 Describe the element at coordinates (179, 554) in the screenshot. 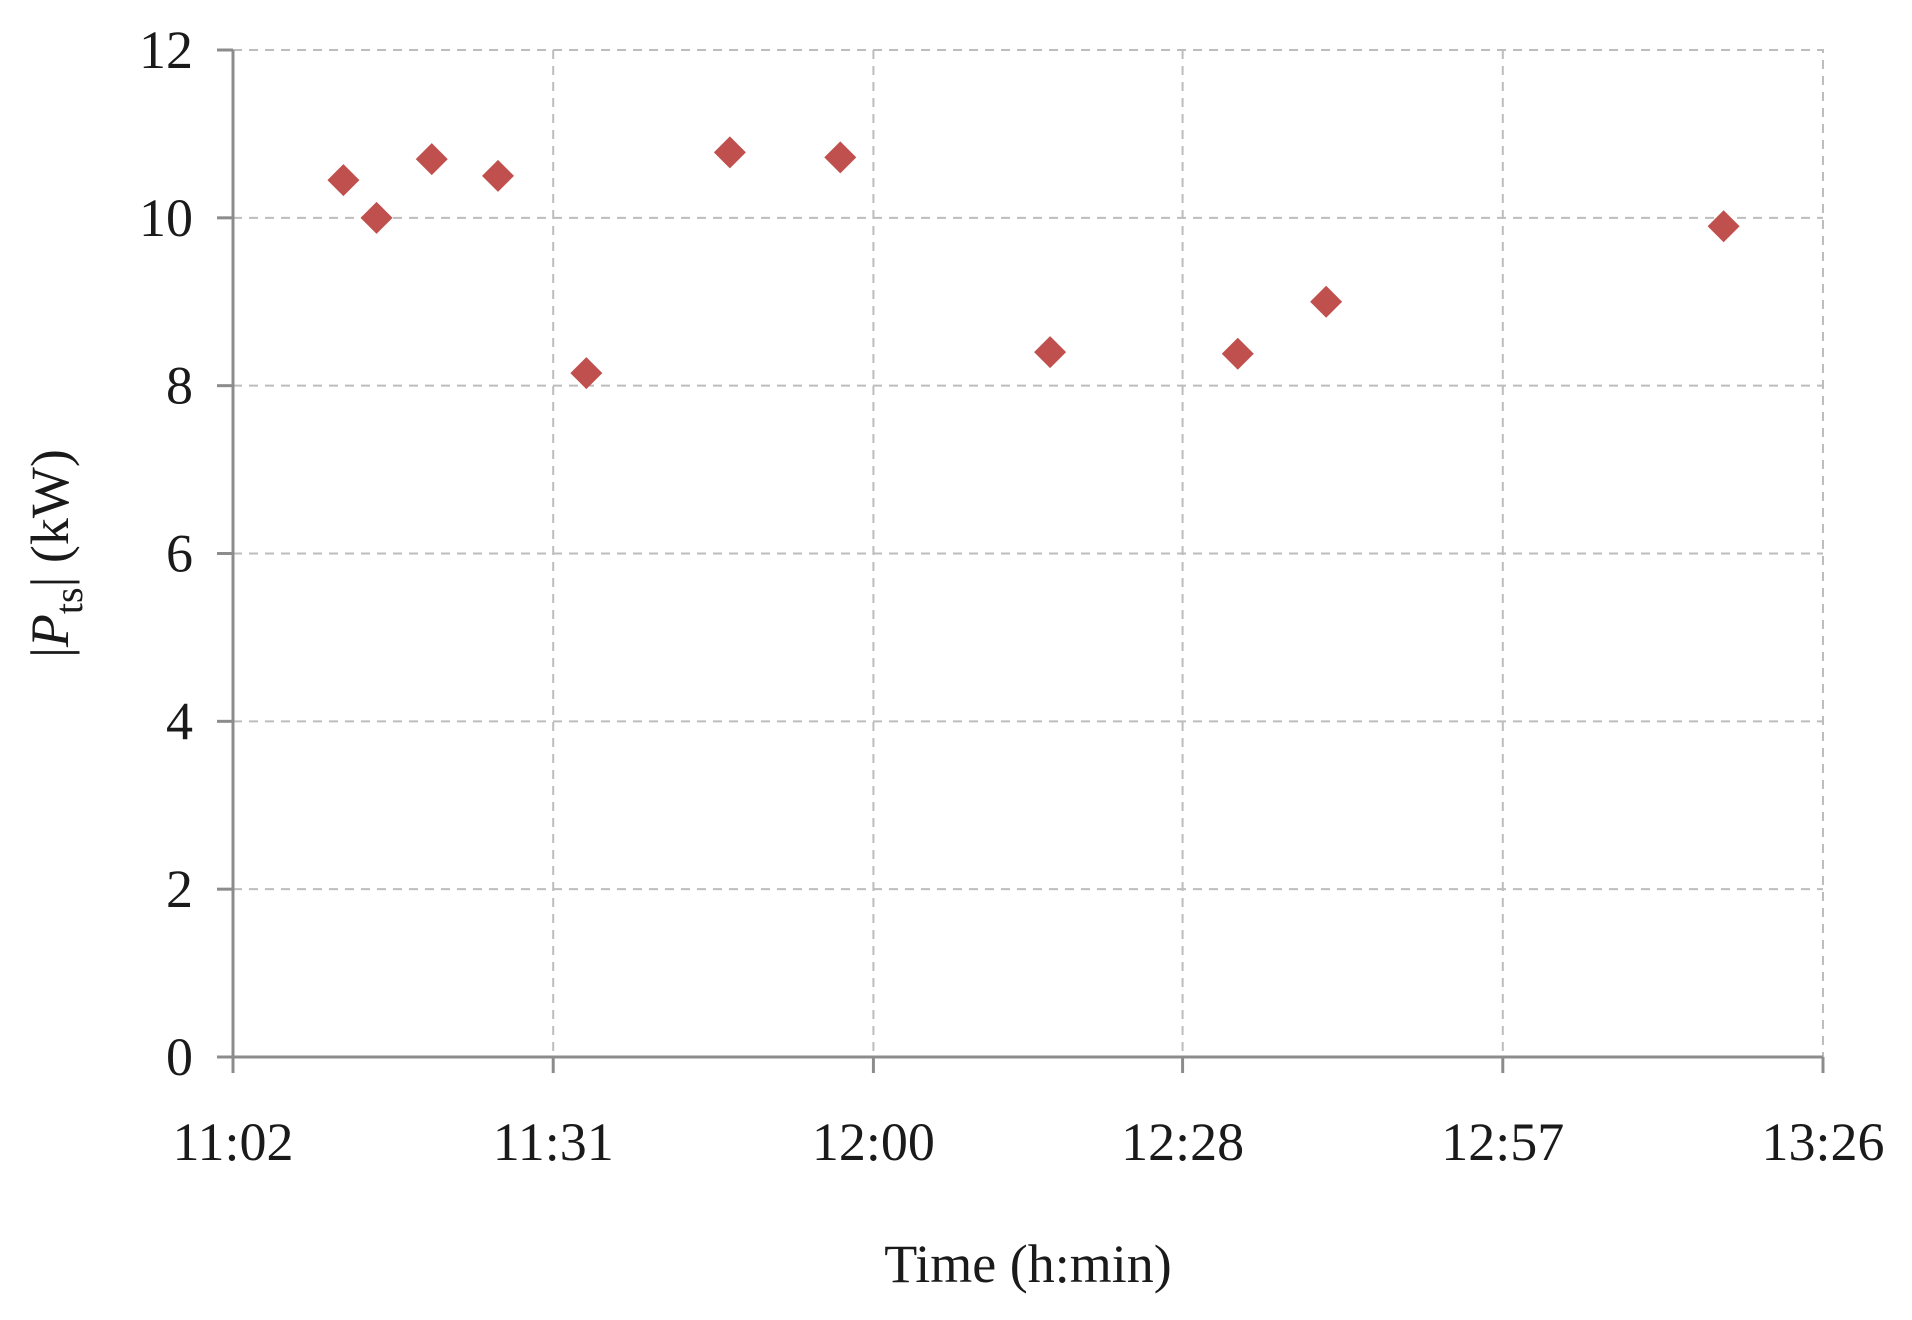

I see `y-tick-label: 6` at that location.